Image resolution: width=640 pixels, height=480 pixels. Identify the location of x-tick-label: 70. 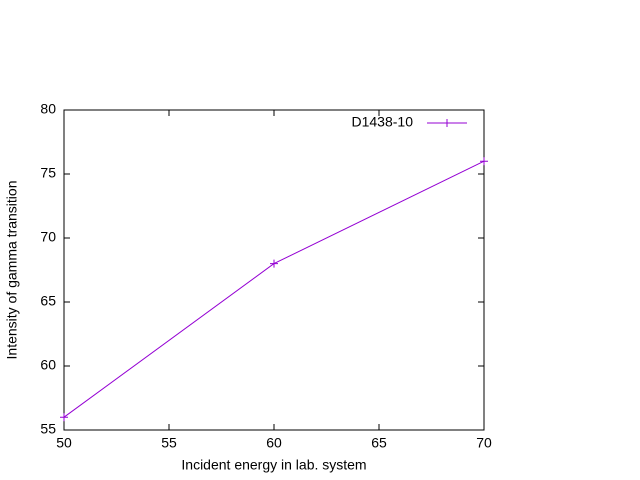
(484, 443).